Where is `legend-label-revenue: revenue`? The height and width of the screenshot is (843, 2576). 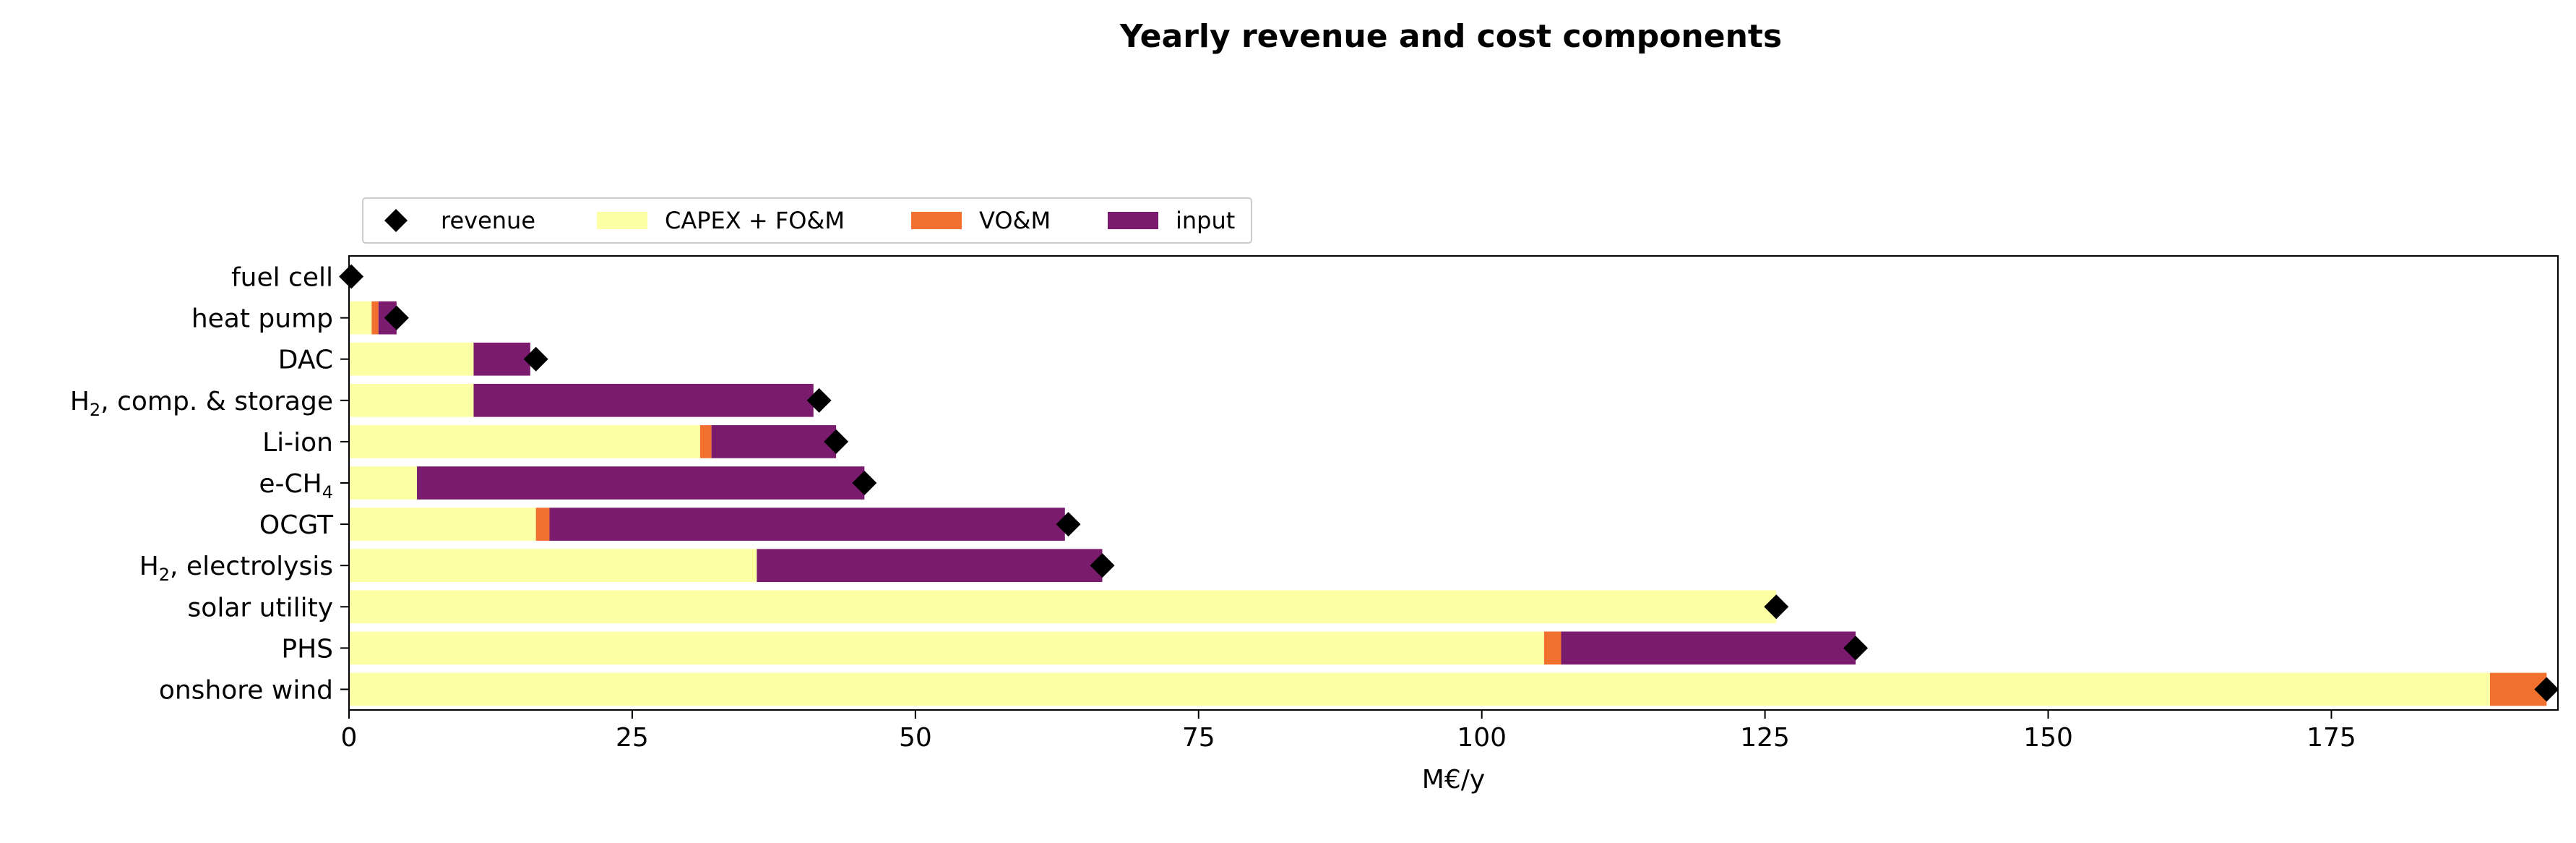
legend-label-revenue: revenue is located at coordinates (488, 220).